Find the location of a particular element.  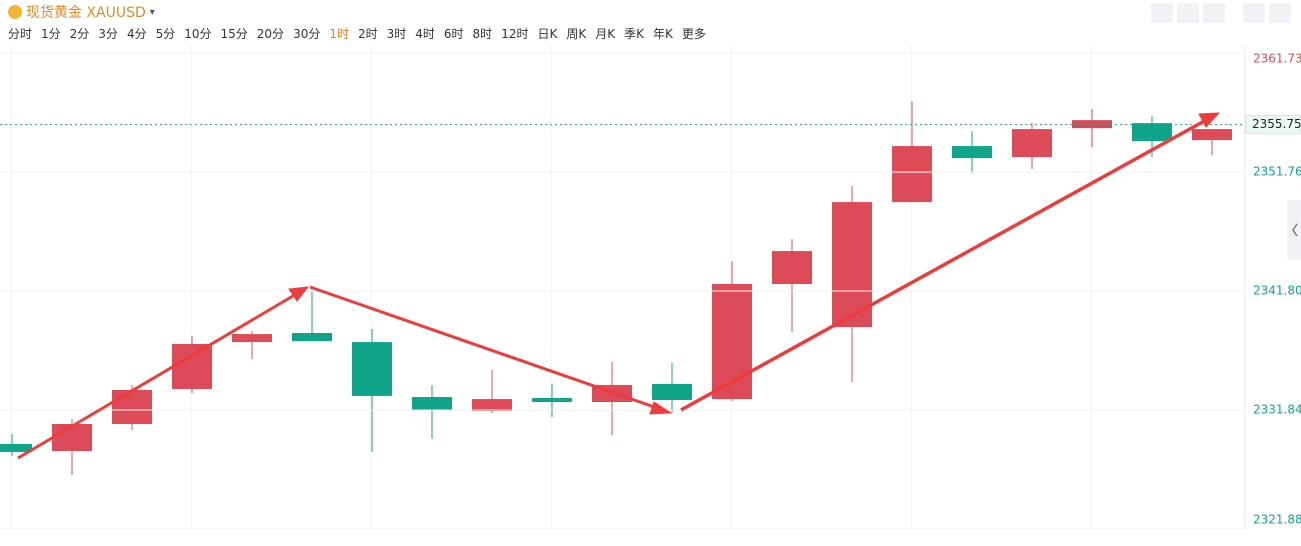

period-tab: 1时 is located at coordinates (339, 34).